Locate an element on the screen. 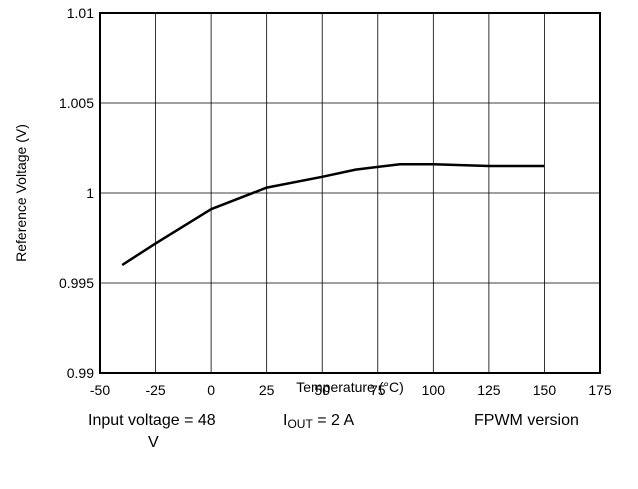  y-tick-label: 1 is located at coordinates (90, 193).